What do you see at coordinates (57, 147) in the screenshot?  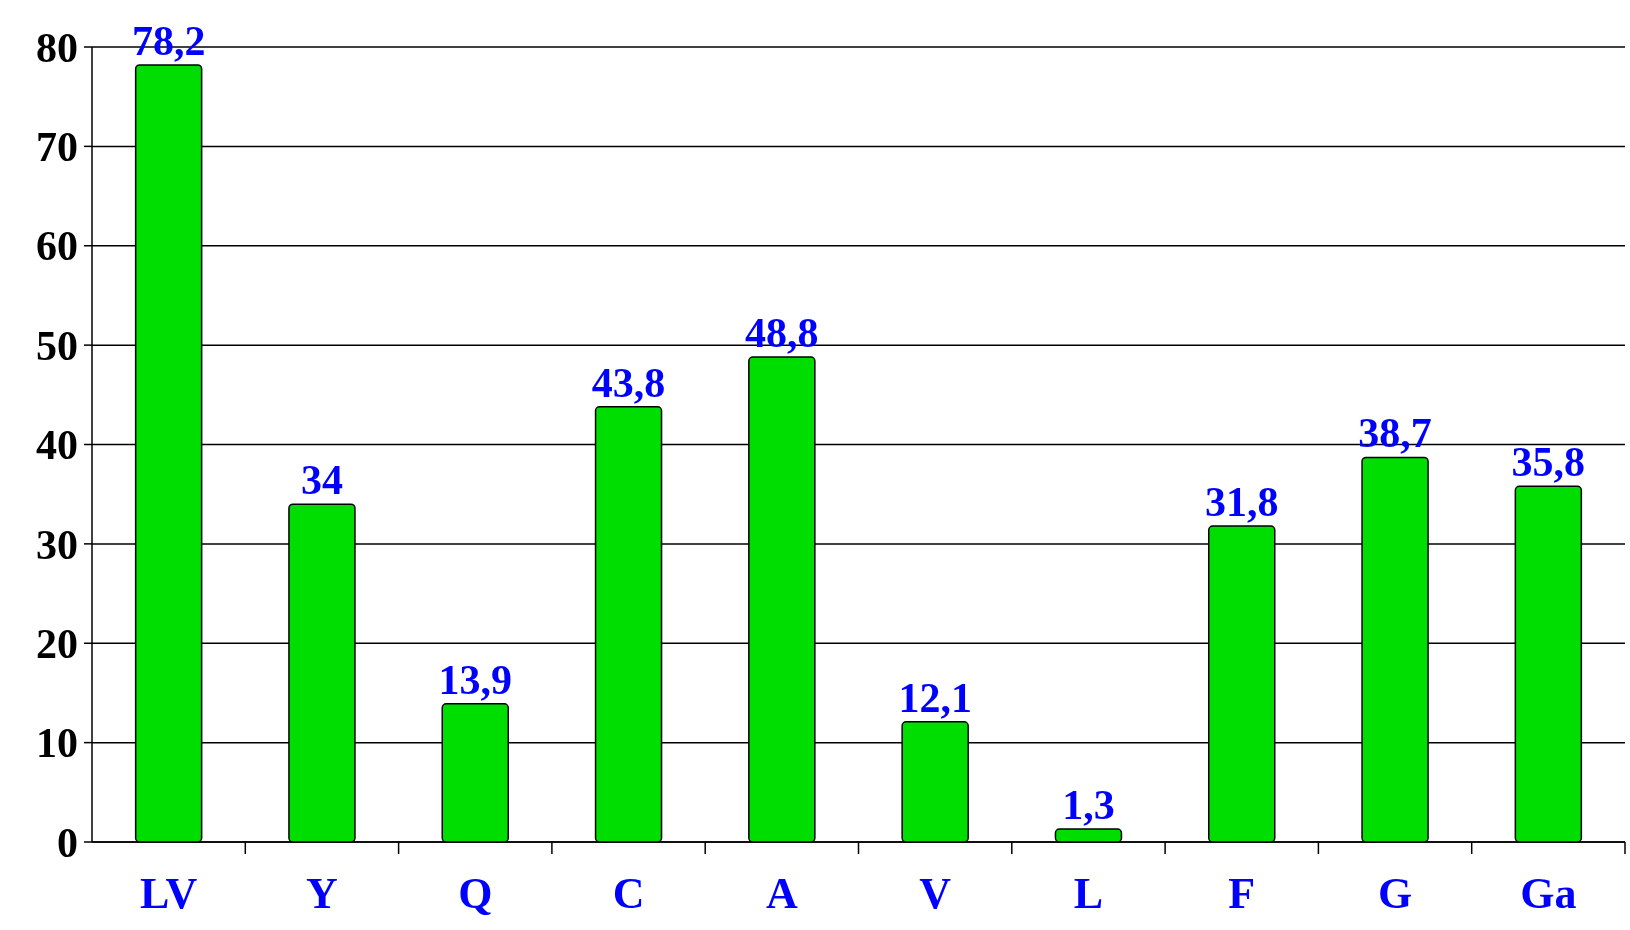 I see `y-tick-label: 70` at bounding box center [57, 147].